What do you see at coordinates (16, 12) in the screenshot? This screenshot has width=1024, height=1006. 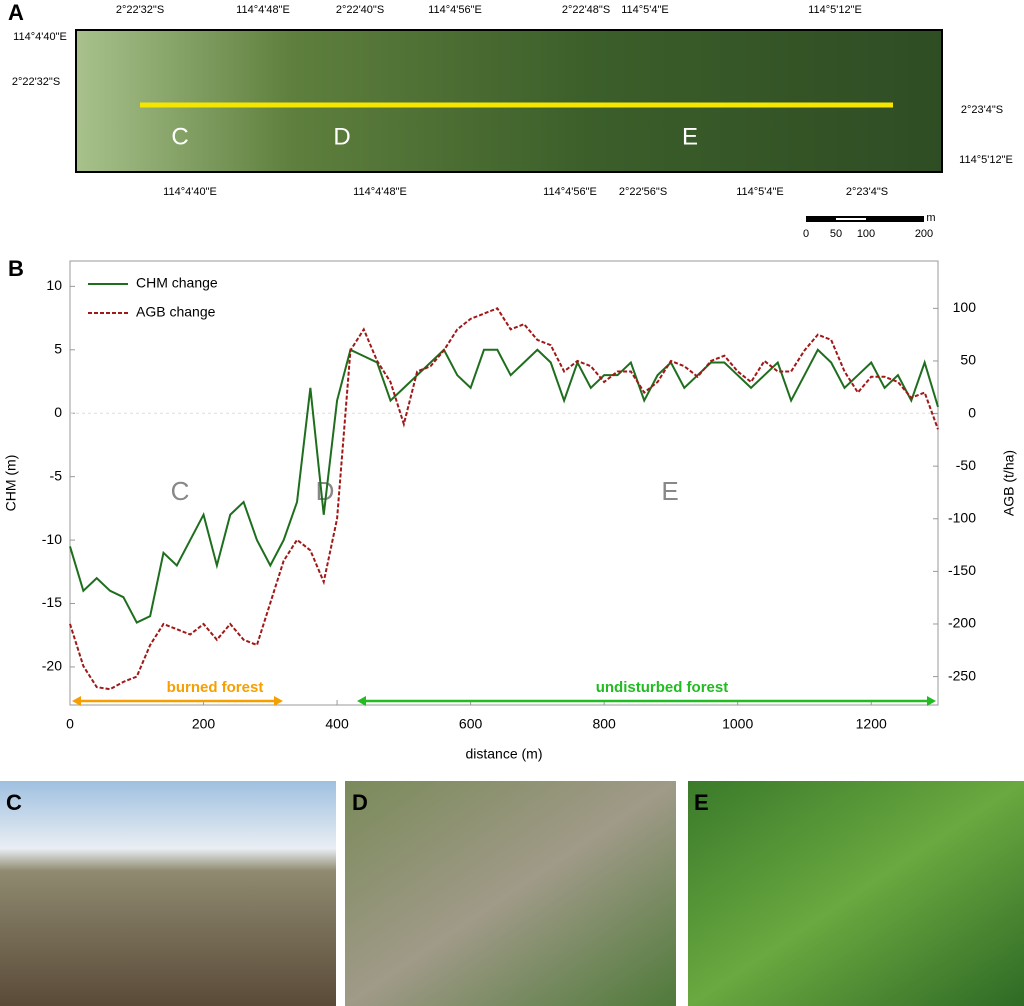 I see `panel-label: A` at bounding box center [16, 12].